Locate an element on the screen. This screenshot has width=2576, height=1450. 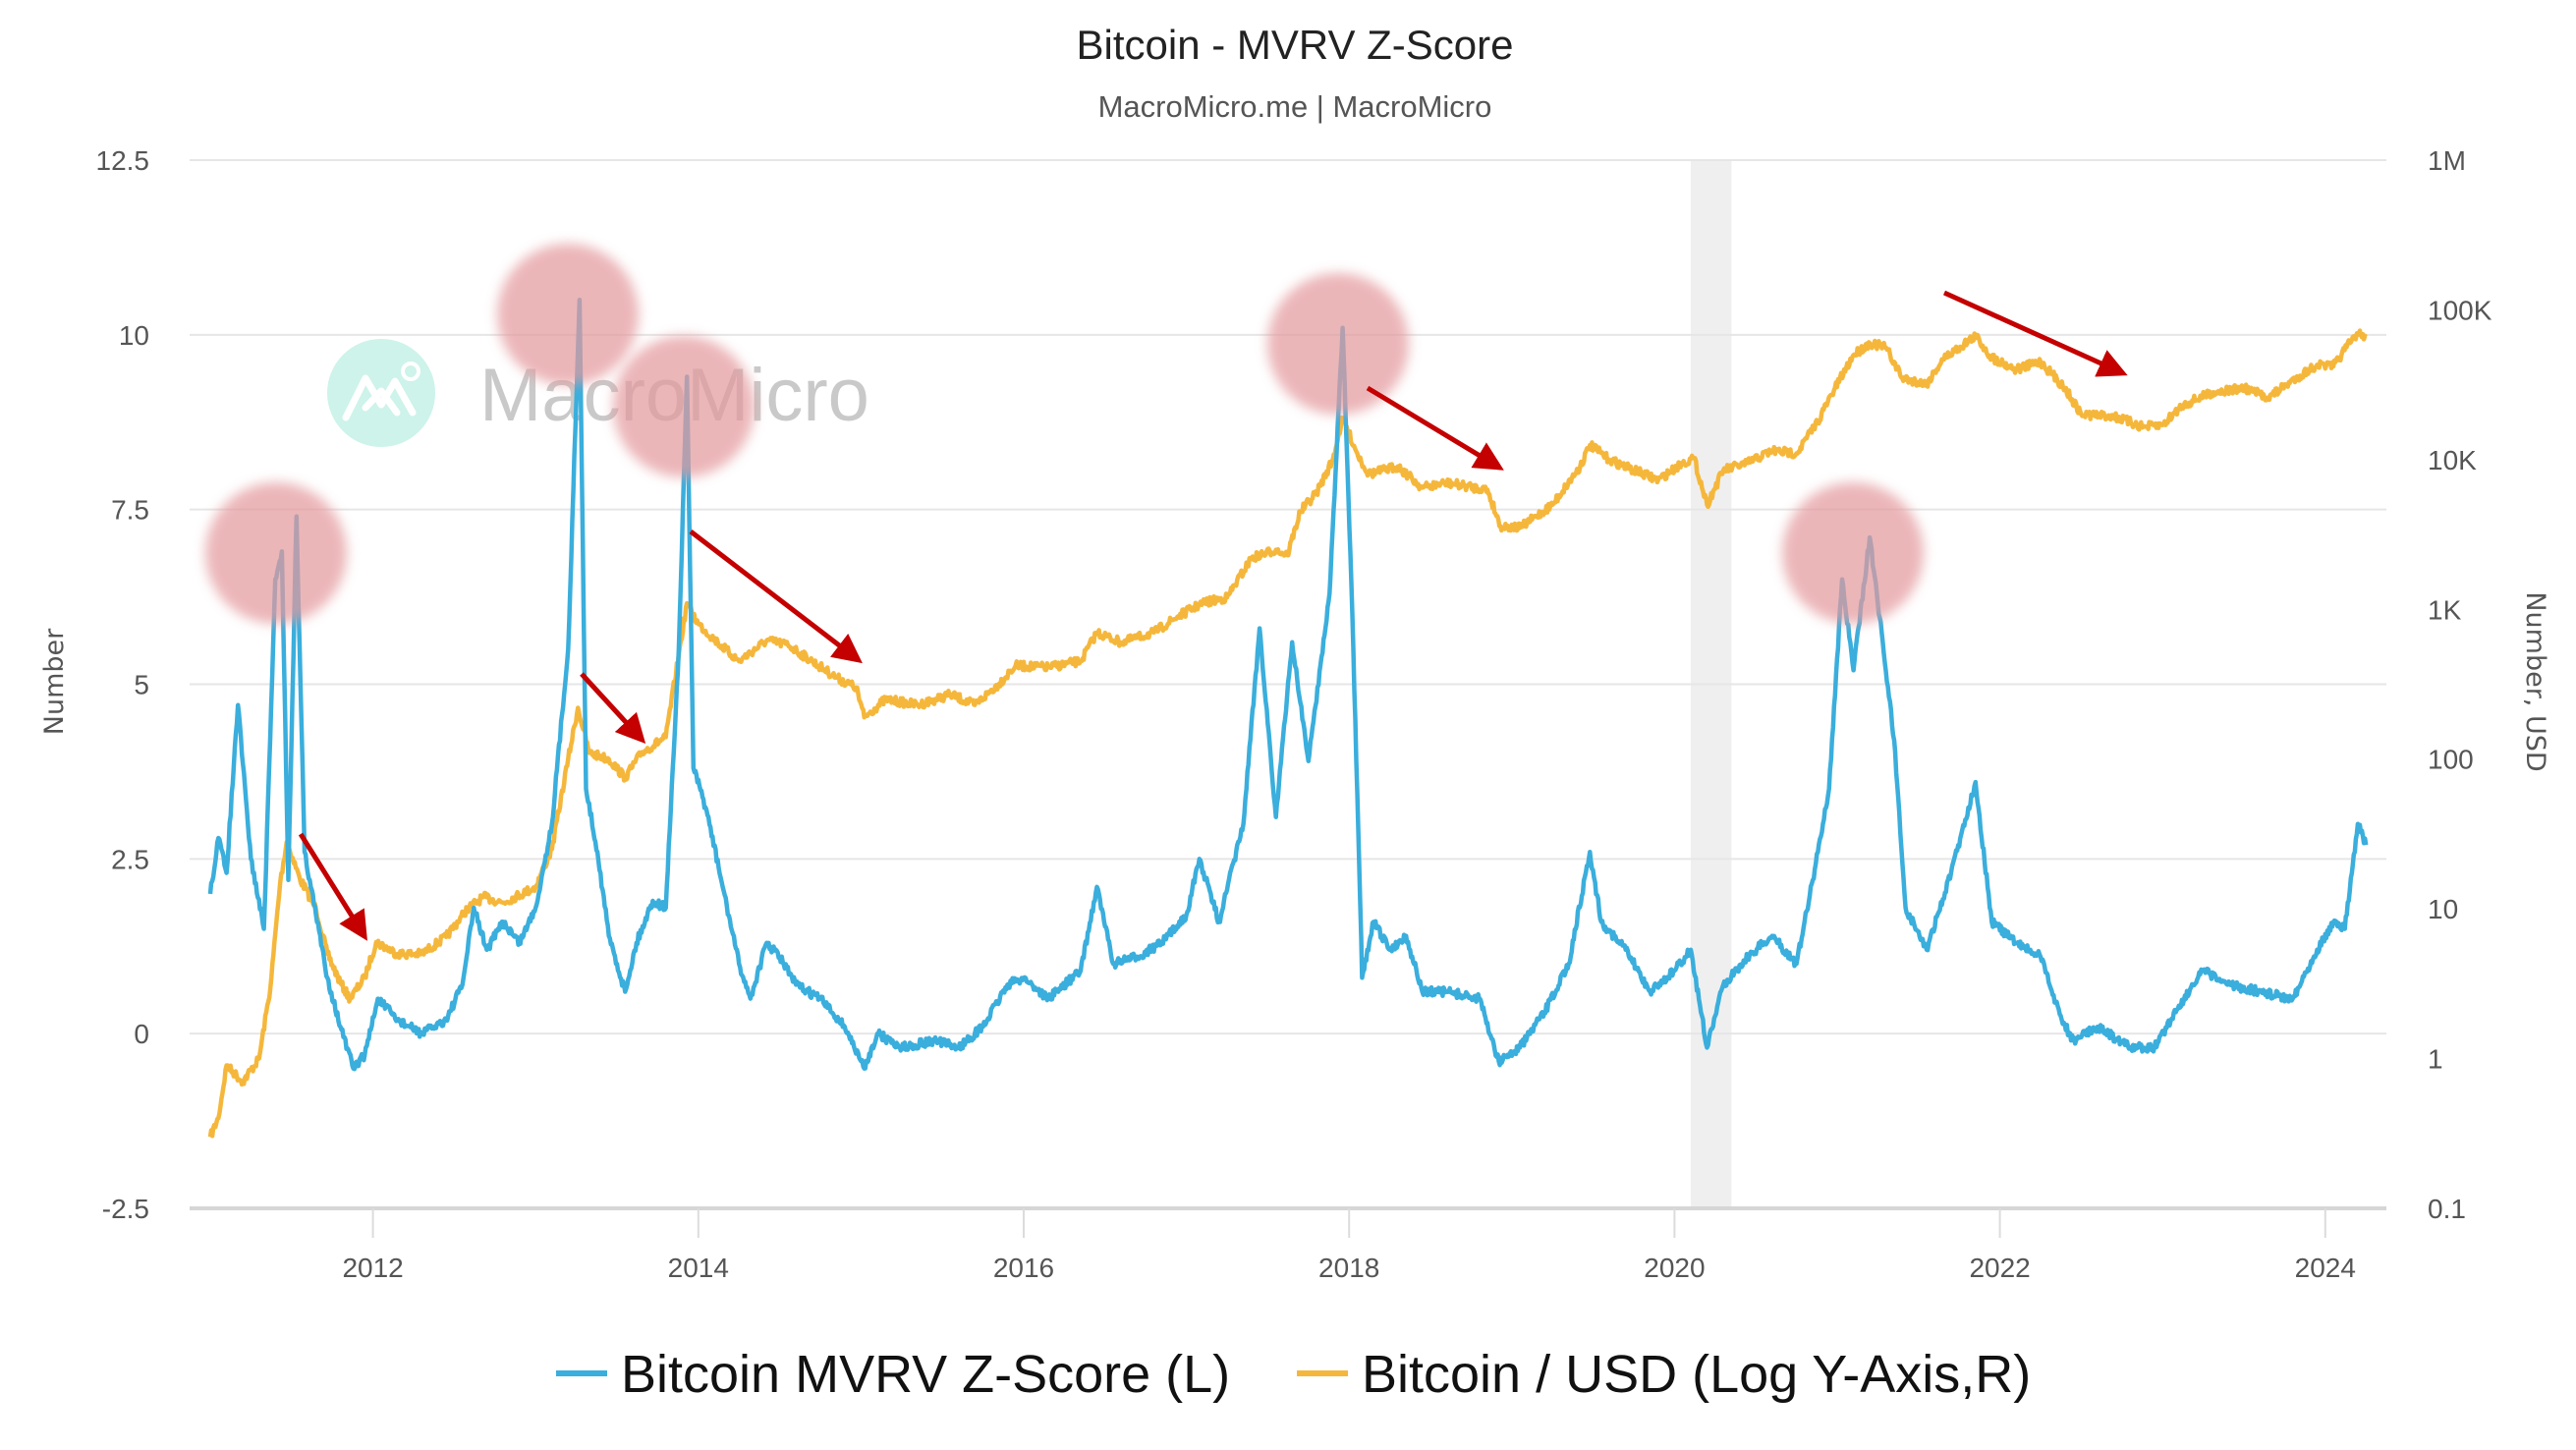
logo-dot is located at coordinates (410, 371).